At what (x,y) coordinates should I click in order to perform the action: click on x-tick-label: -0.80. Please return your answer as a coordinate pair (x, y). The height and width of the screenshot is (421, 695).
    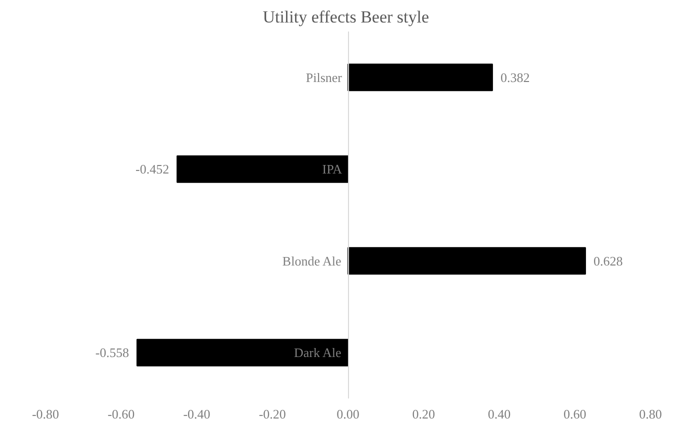
    Looking at the image, I should click on (46, 413).